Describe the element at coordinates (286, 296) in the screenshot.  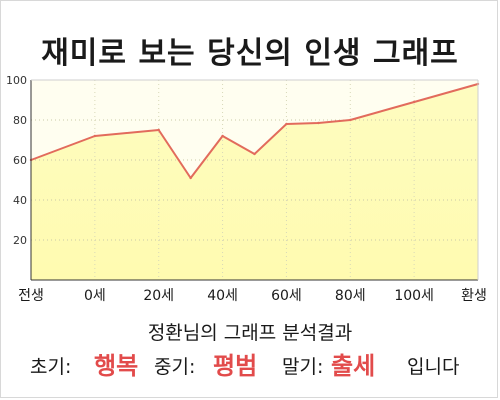
I see `x-tick-label: 60세` at that location.